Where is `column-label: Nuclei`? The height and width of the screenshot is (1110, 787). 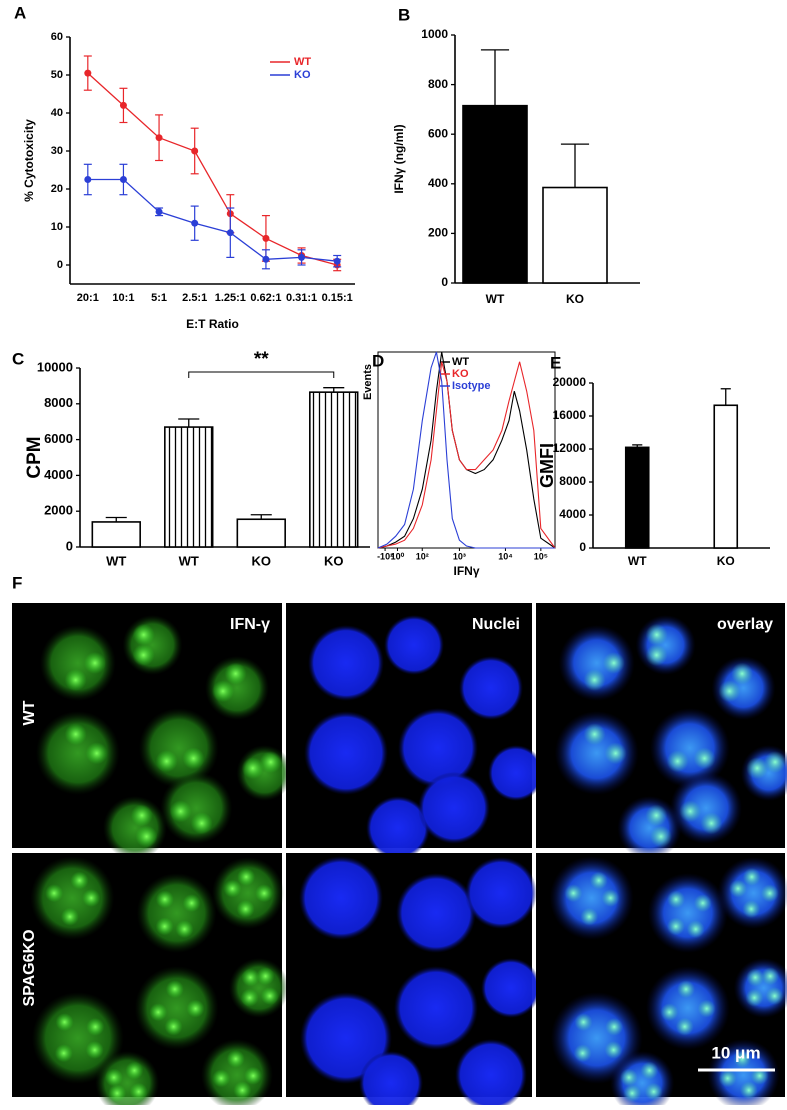
column-label: Nuclei is located at coordinates (496, 624).